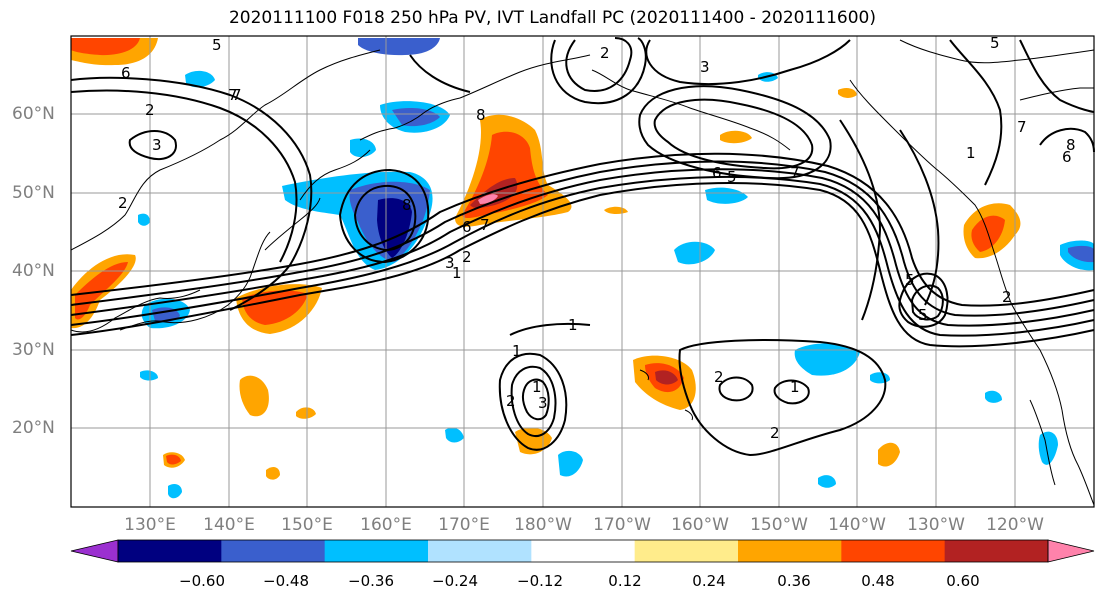 The height and width of the screenshot is (601, 1105). I want to click on colorbar-frame, so click(583, 551).